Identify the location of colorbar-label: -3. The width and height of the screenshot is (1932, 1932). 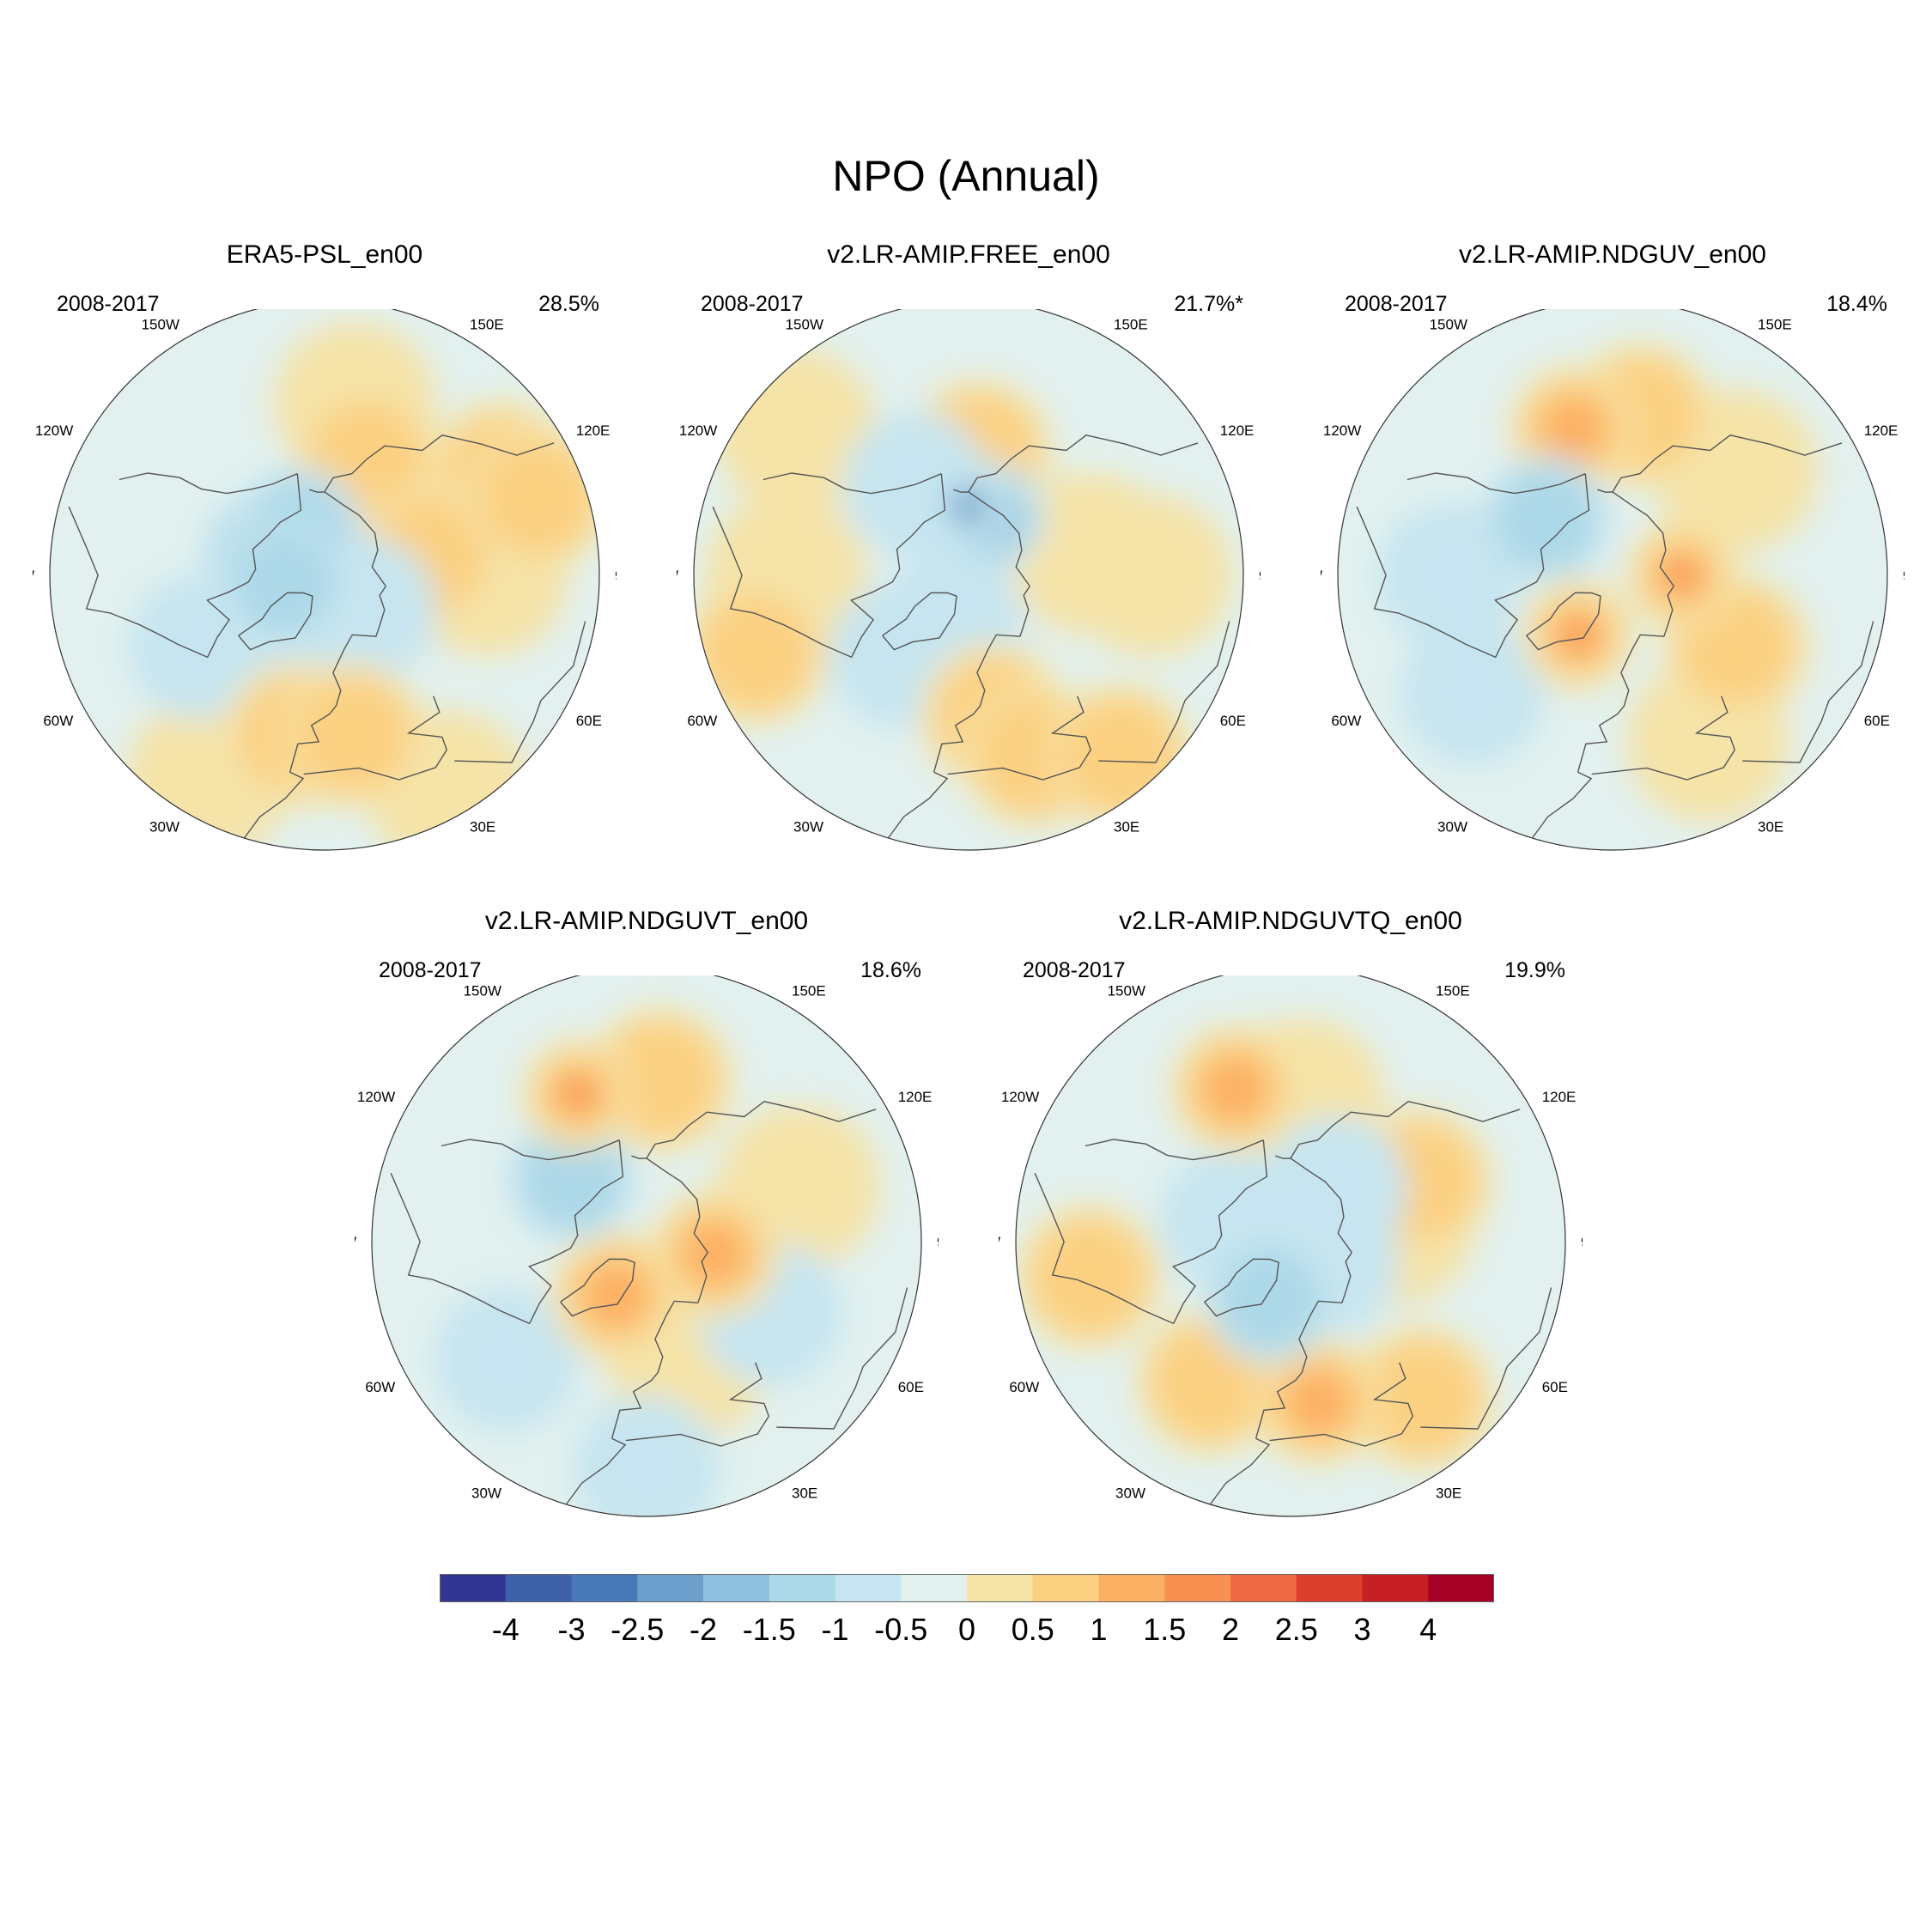
(571, 1630).